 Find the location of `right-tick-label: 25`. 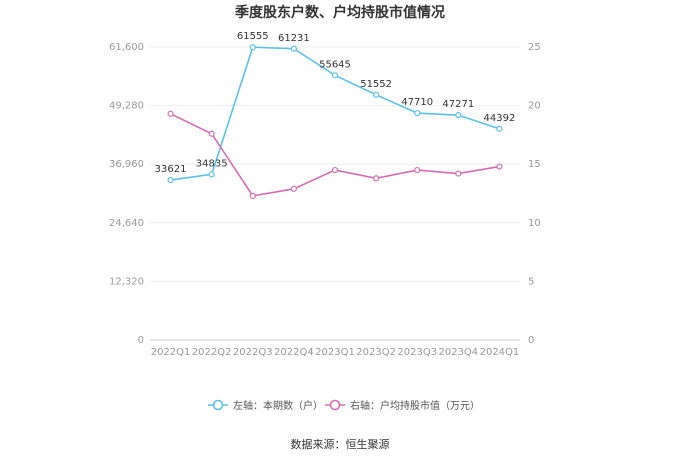

right-tick-label: 25 is located at coordinates (534, 47).